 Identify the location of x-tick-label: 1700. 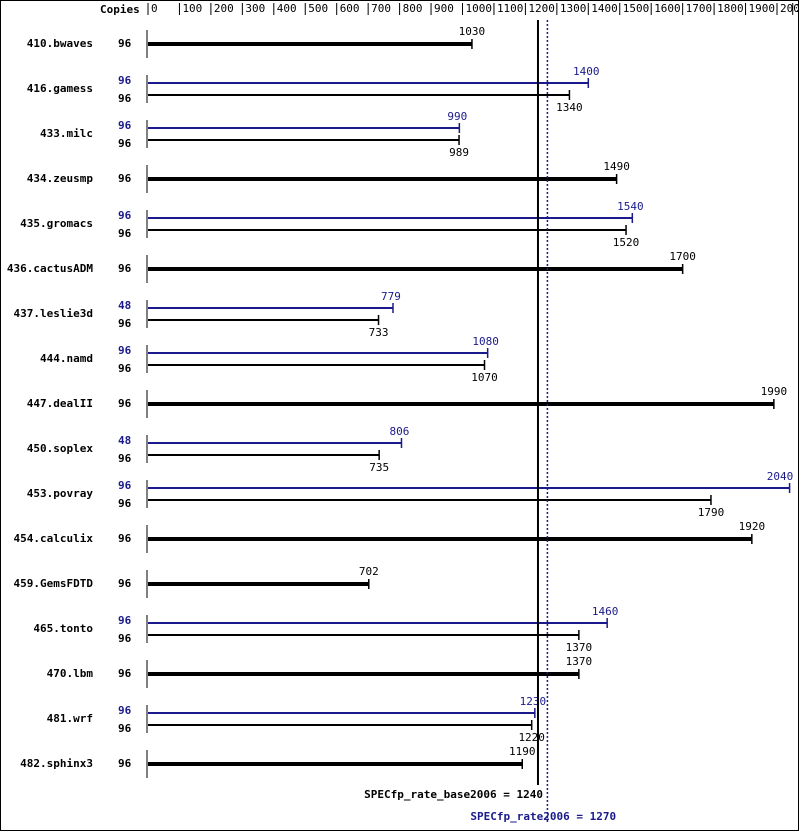
(699, 8).